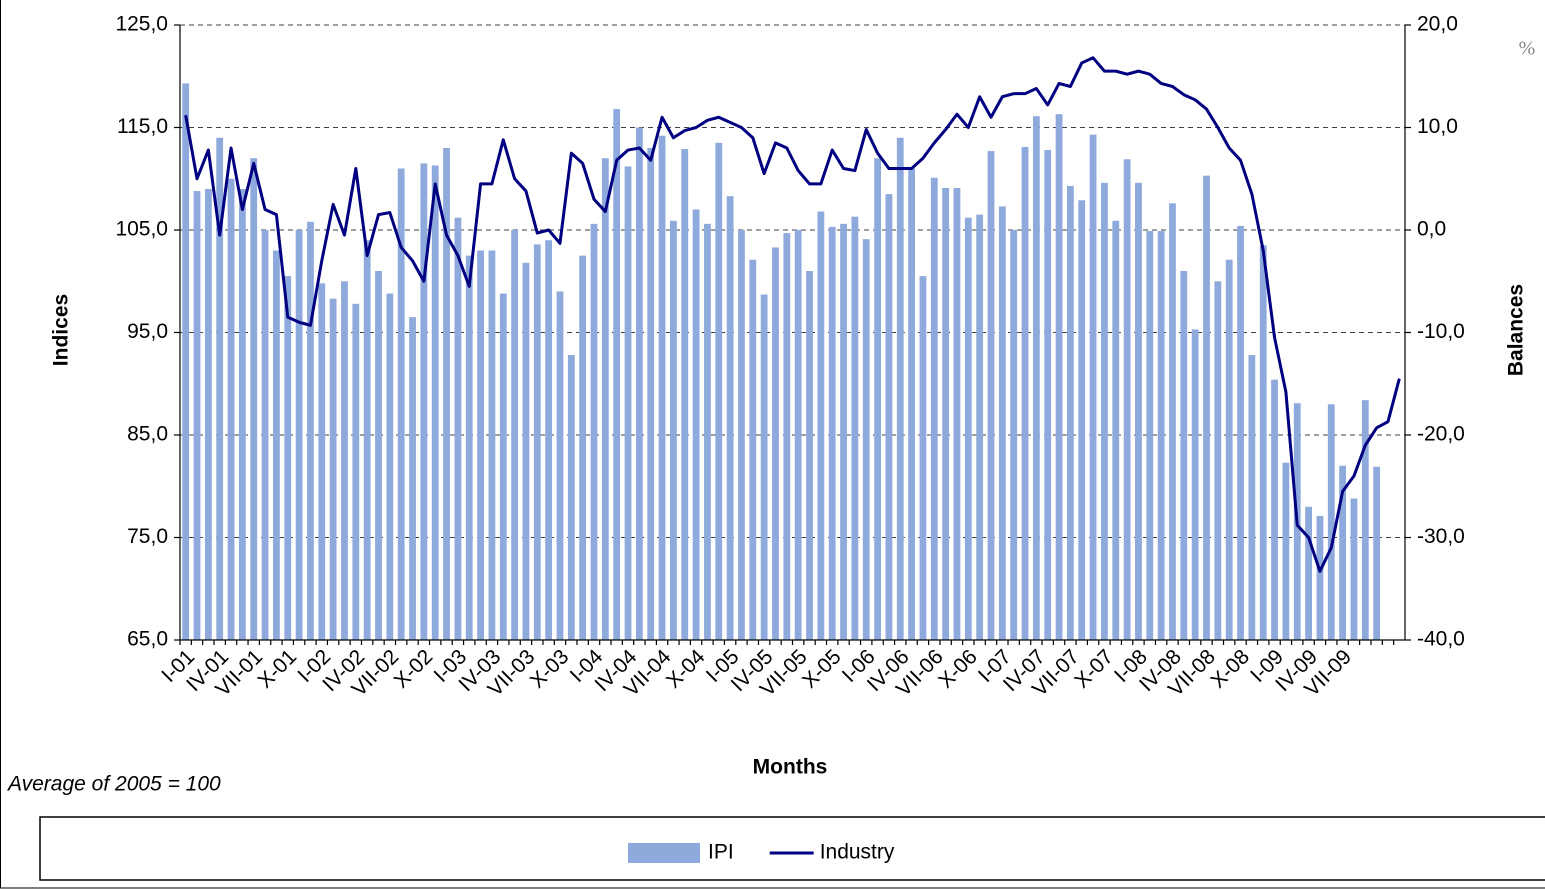 The width and height of the screenshot is (1545, 889). Describe the element at coordinates (1441, 639) in the screenshot. I see `y2-tick-label: -40,0` at that location.